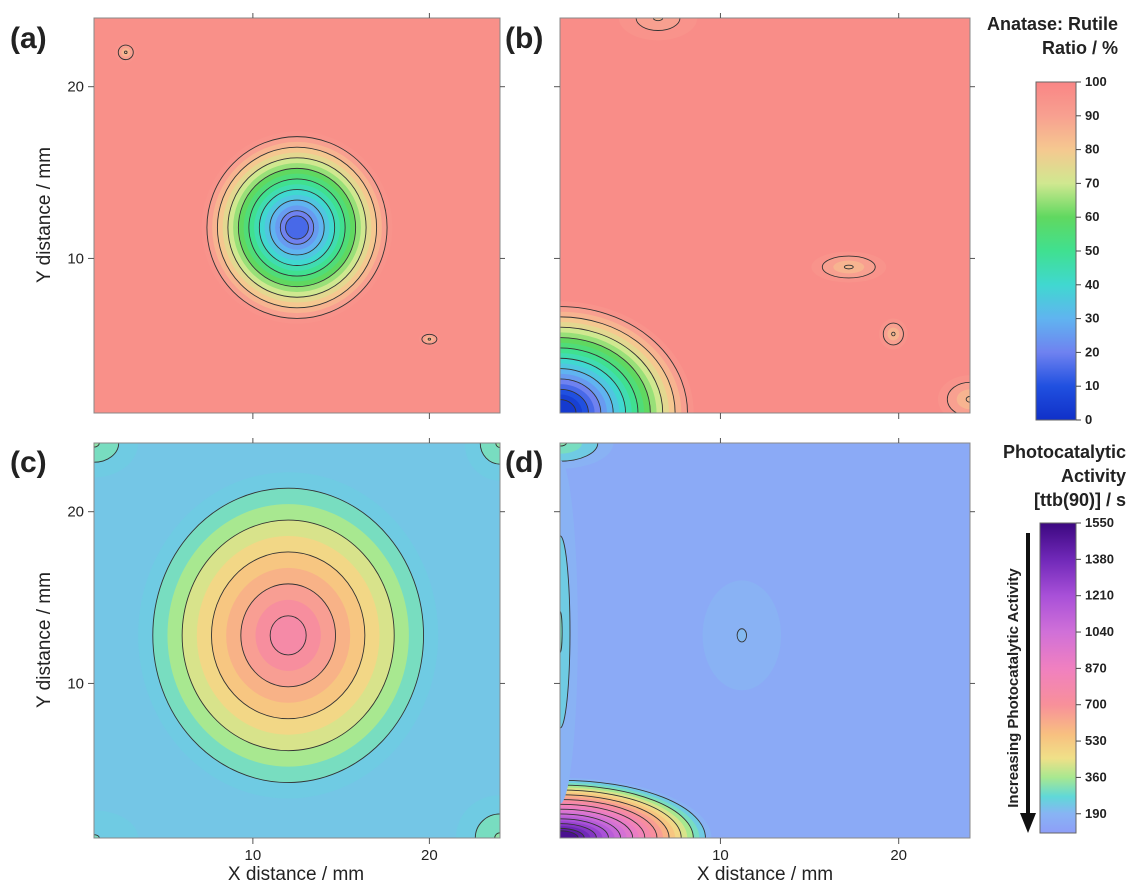 The width and height of the screenshot is (1130, 885). Describe the element at coordinates (1096, 776) in the screenshot. I see `activity-colorbar-tick-label: 360` at that location.